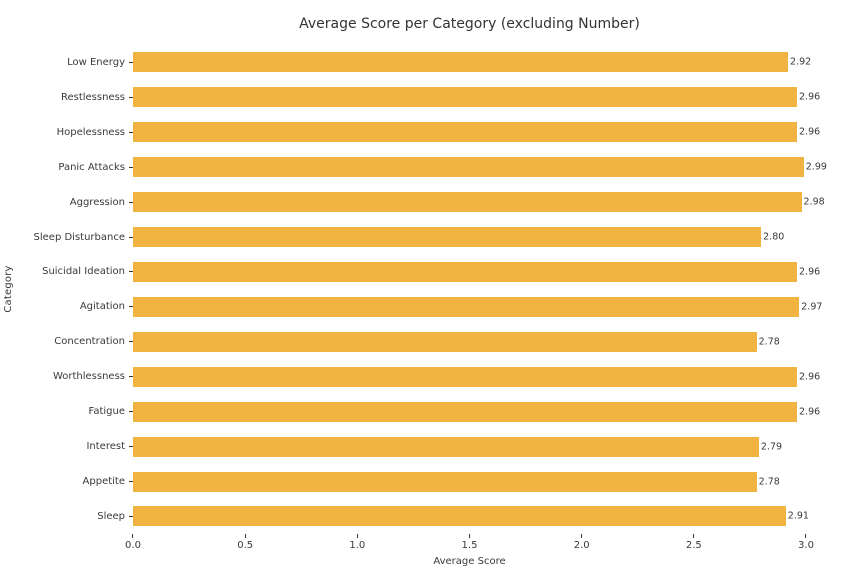  Describe the element at coordinates (693, 545) in the screenshot. I see `x-tick-label: 2.5` at that location.